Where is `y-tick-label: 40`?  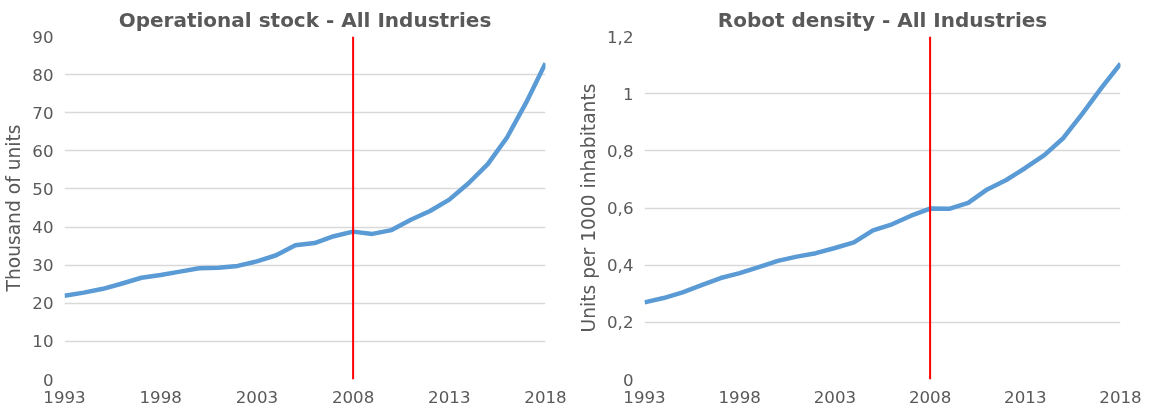 y-tick-label: 40 is located at coordinates (43, 228).